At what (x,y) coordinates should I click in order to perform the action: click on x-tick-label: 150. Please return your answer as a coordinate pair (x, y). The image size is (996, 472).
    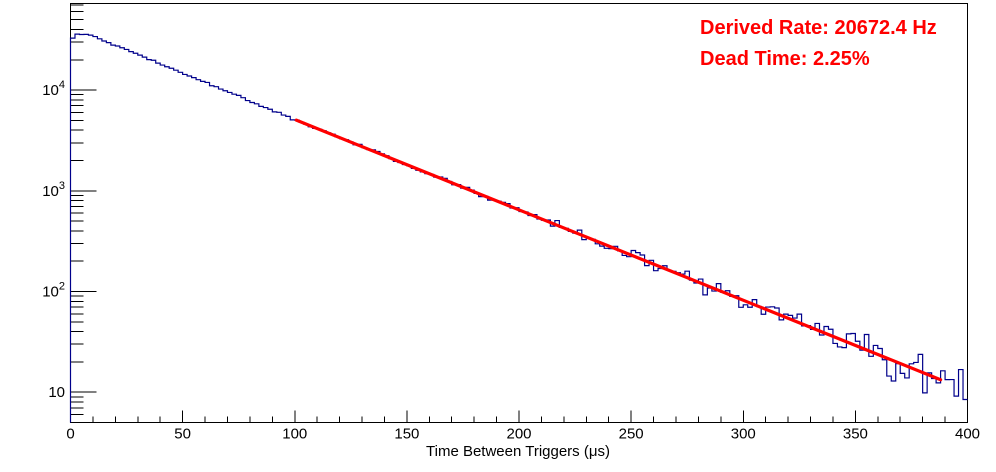
    Looking at the image, I should click on (406, 434).